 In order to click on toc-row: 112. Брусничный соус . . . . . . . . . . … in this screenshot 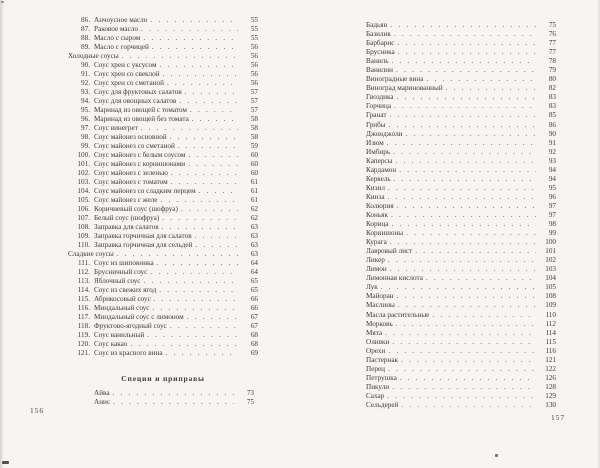, I will do `click(163, 272)`.